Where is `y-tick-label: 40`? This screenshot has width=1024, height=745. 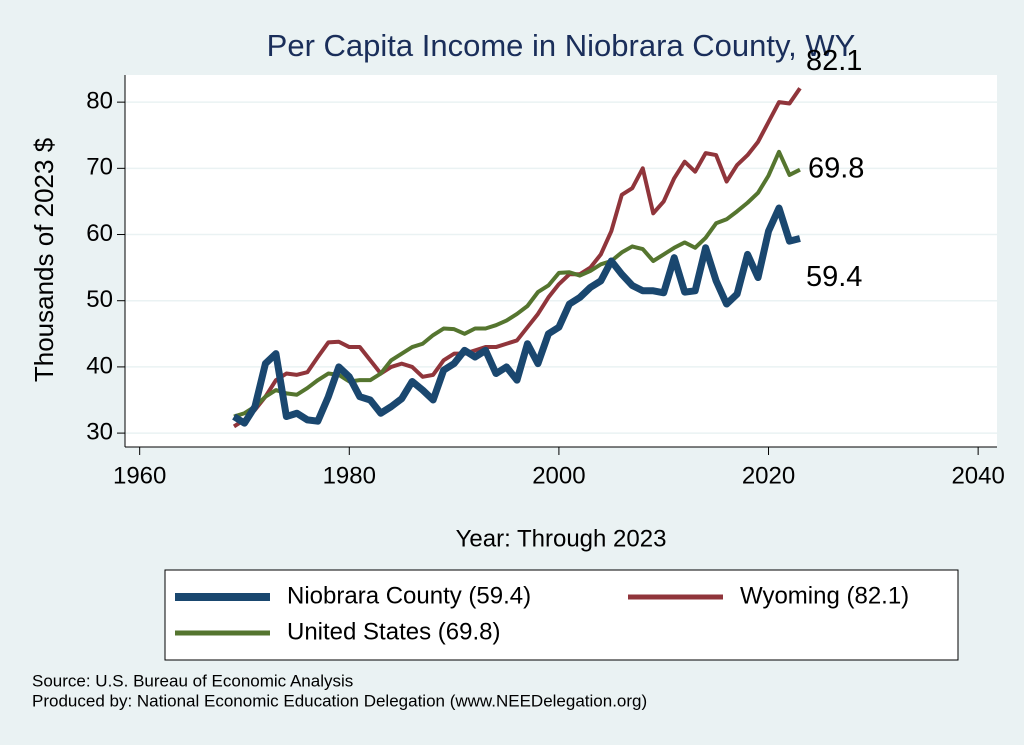 y-tick-label: 40 is located at coordinates (99, 365).